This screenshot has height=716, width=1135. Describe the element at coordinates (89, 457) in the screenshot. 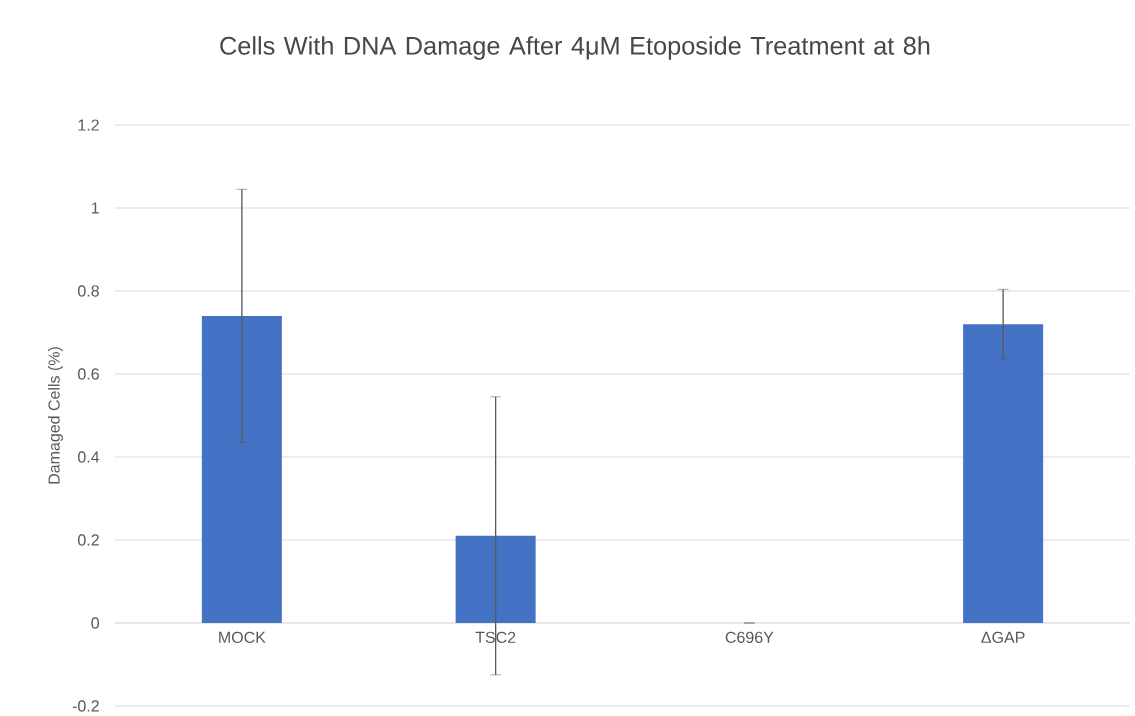

I see `y-tick-label: 0.4` at that location.